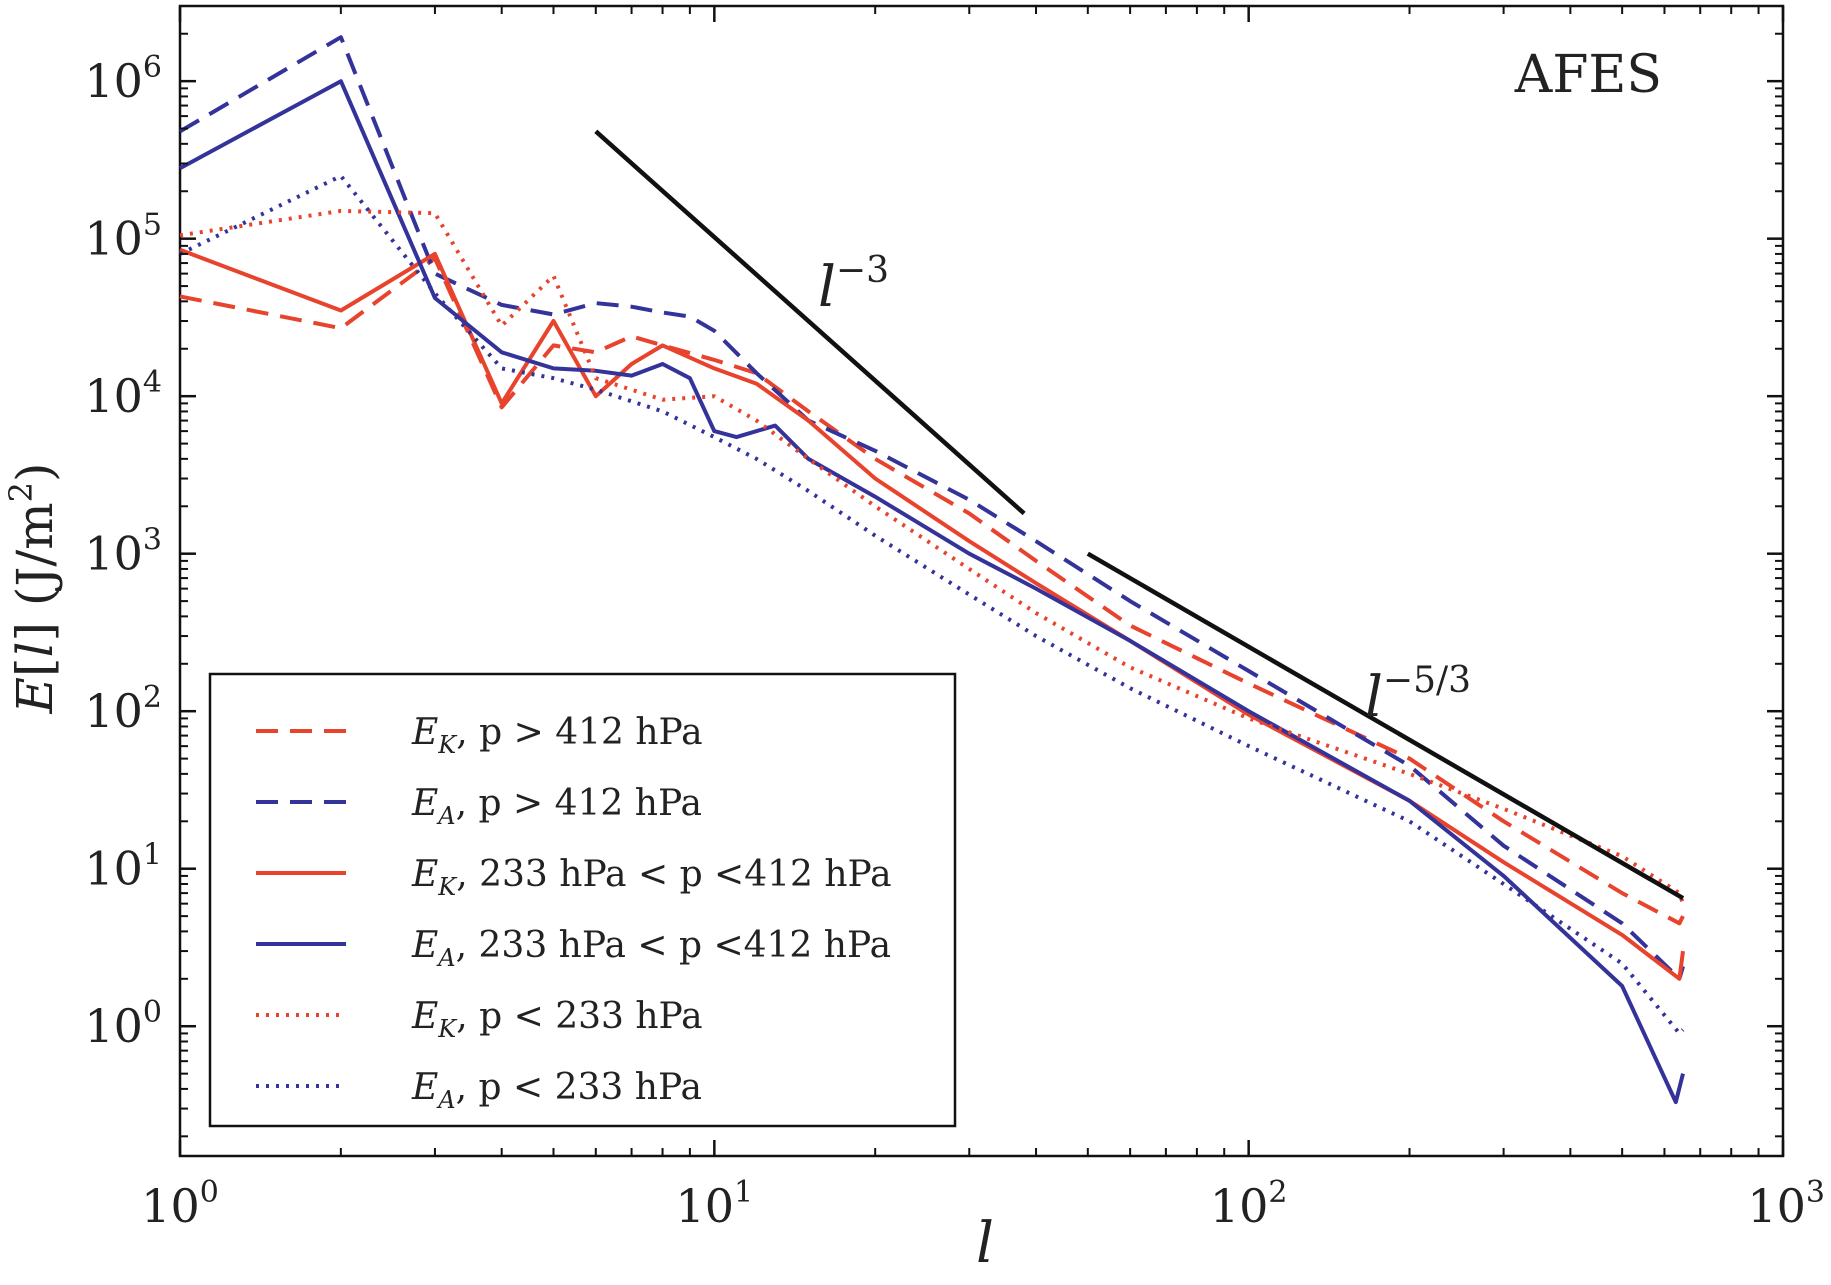 The image size is (1831, 1285). I want to click on y-axis-label-text: E[l] (J/m2), so click(33, 588).